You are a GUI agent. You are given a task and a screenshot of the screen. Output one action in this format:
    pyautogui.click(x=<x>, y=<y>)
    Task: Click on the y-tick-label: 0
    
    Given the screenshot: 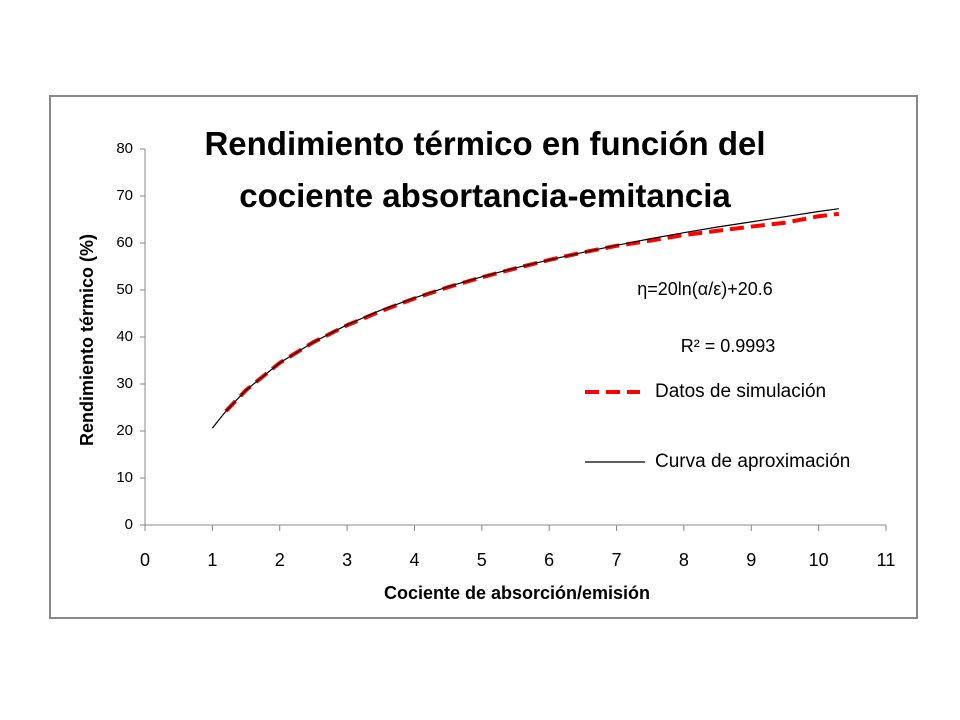 What is the action you would take?
    pyautogui.click(x=129, y=524)
    